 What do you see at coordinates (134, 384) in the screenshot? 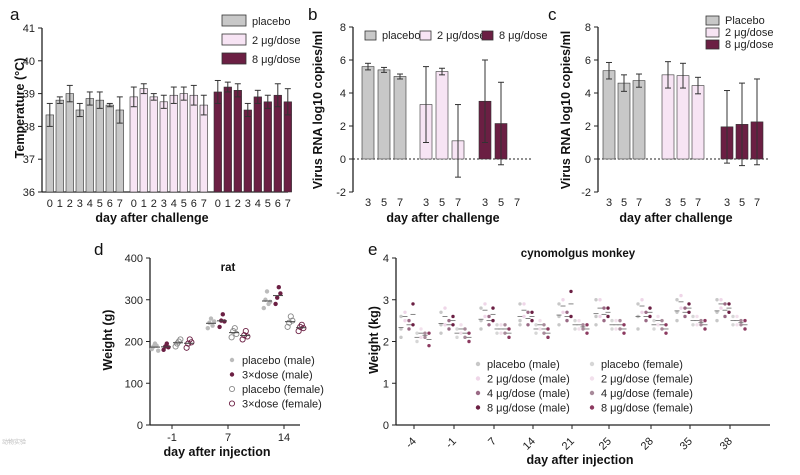
I see `panel-d-ytick-label: 100` at bounding box center [134, 384].